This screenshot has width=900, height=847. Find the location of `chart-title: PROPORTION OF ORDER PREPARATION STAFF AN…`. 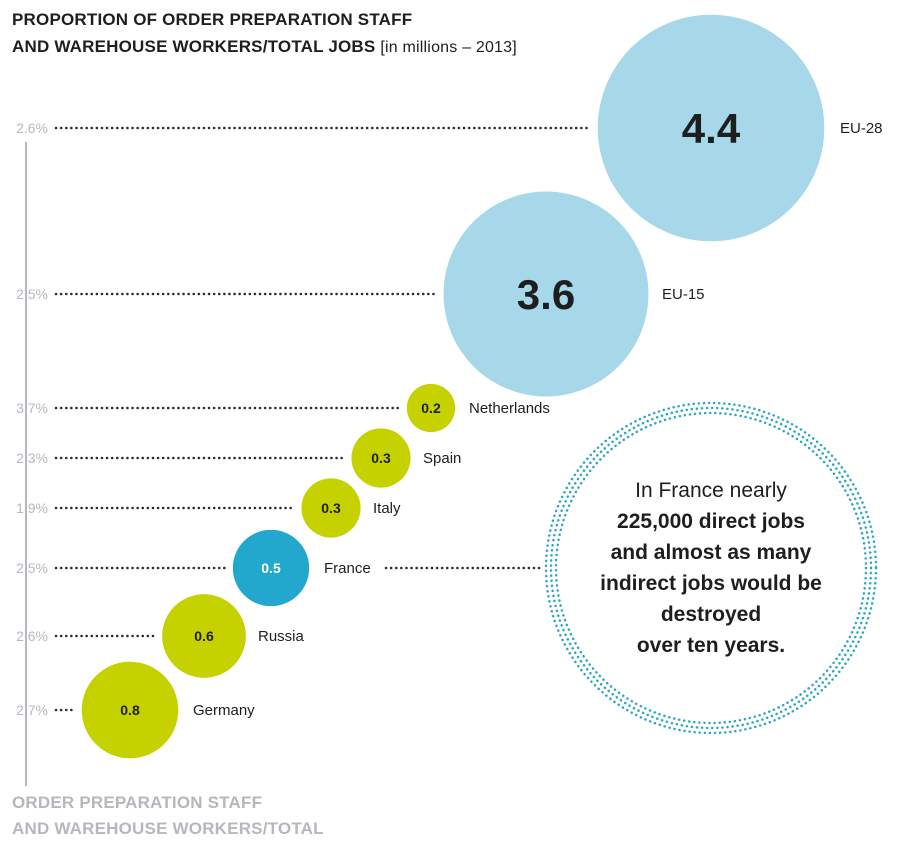

chart-title: PROPORTION OF ORDER PREPARATION STAFF AN… is located at coordinates (264, 33).